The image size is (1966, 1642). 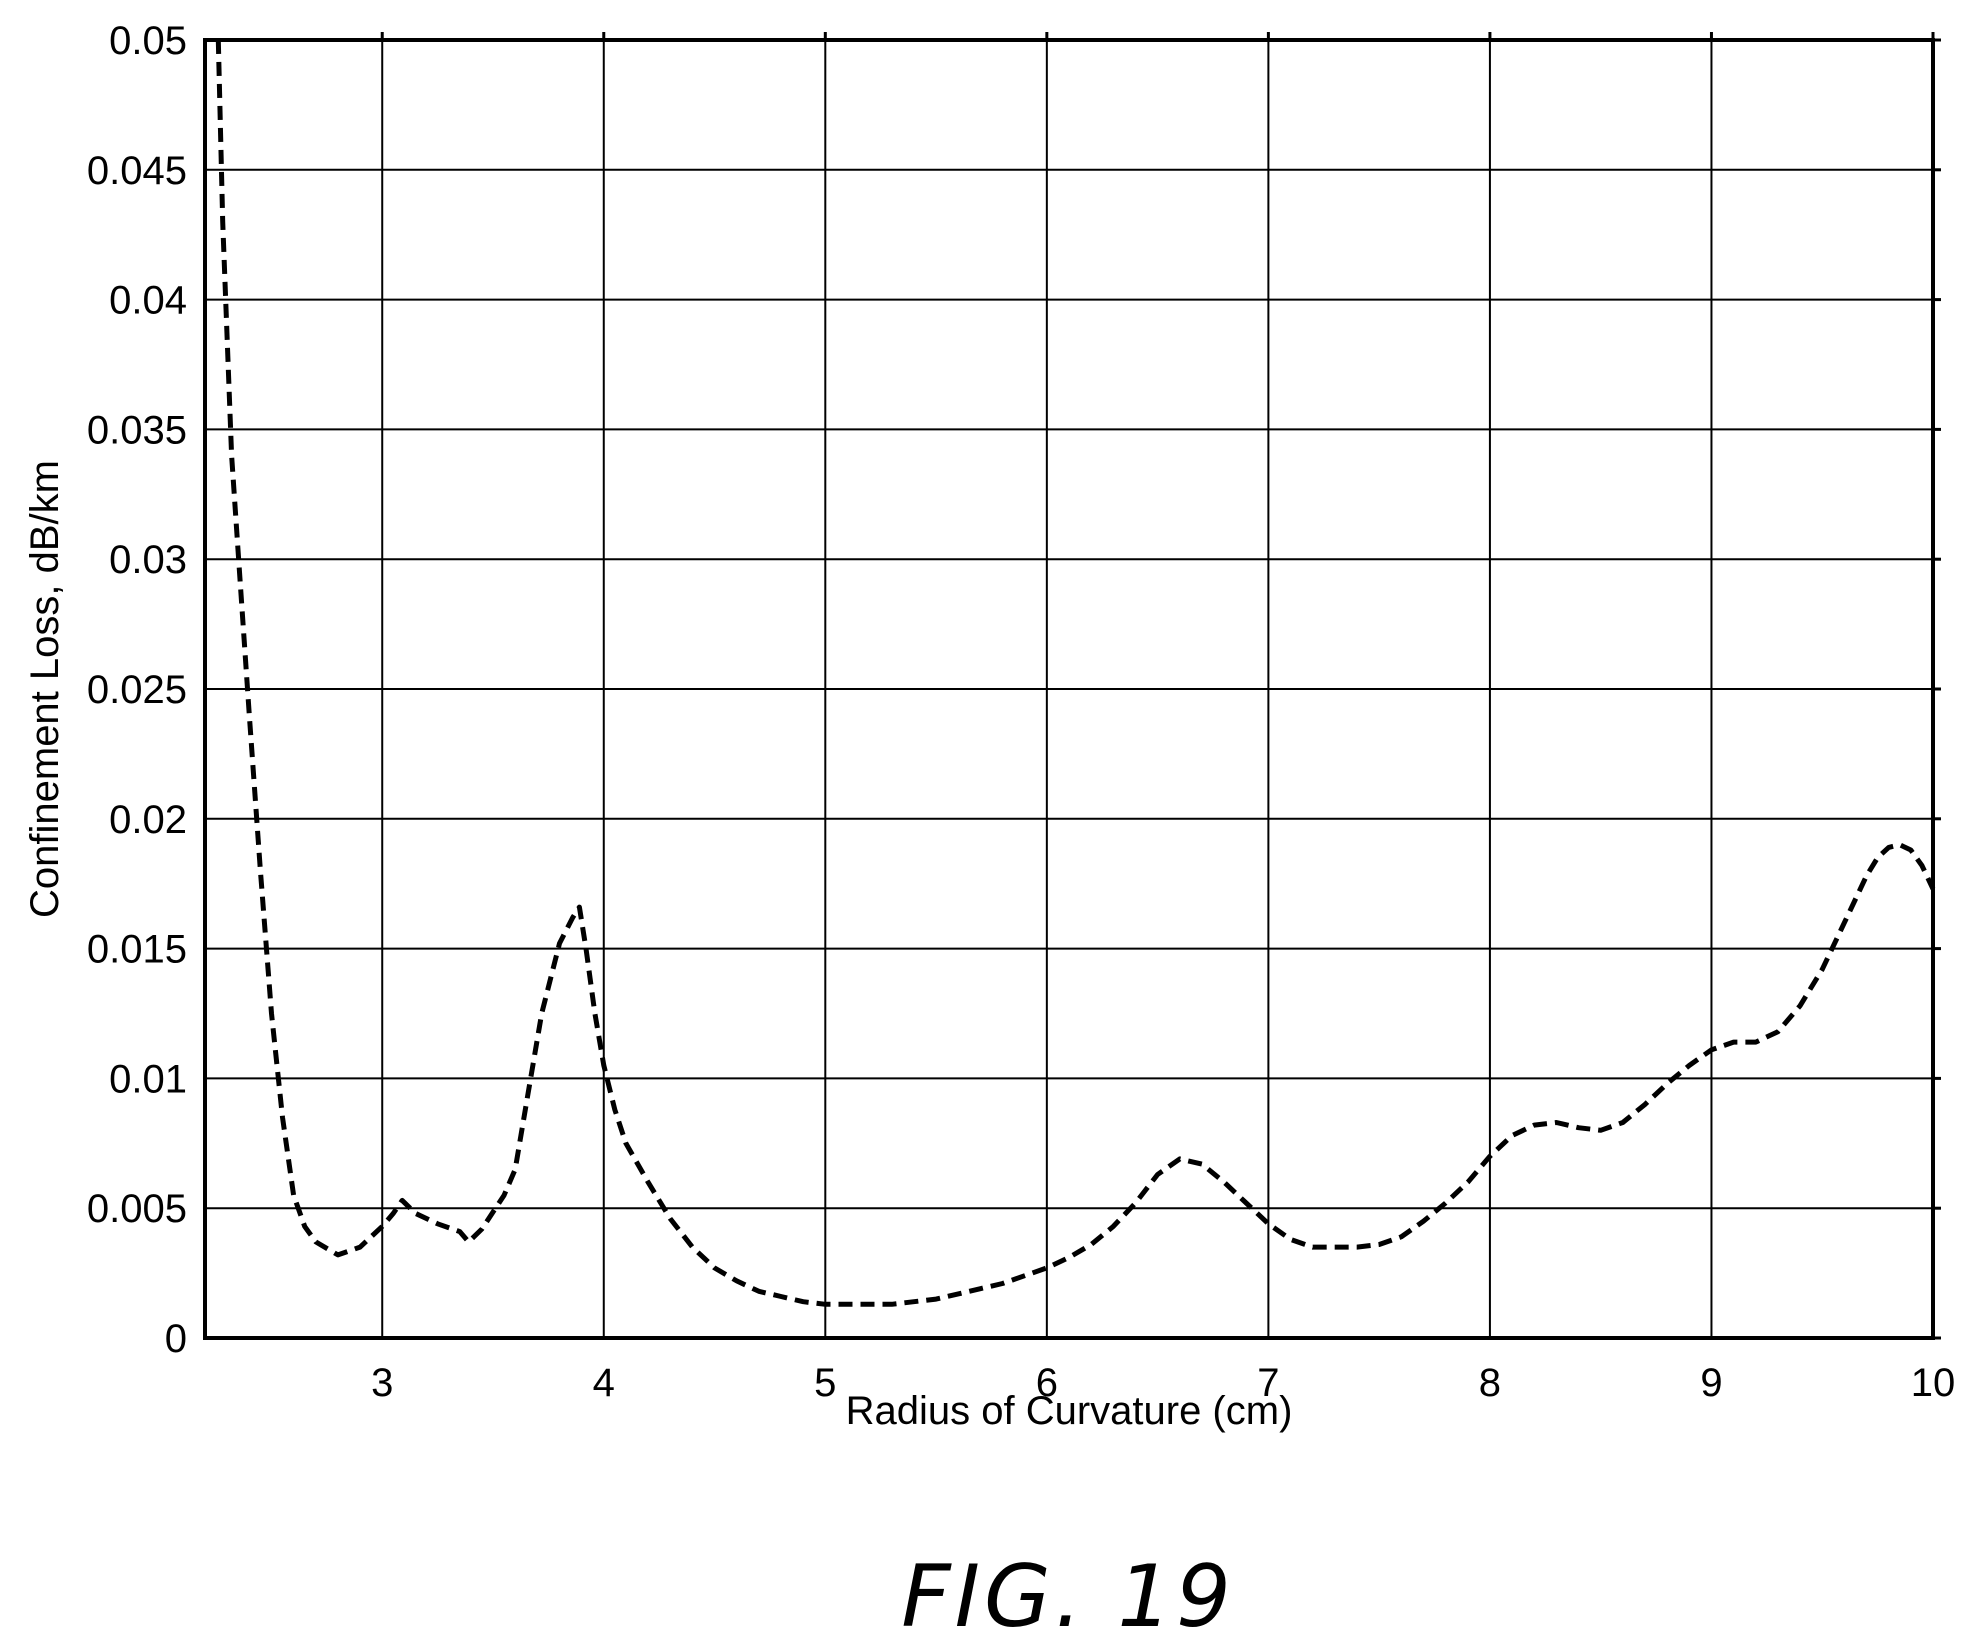 What do you see at coordinates (1268, 1383) in the screenshot?
I see `x-tick-label: 7` at bounding box center [1268, 1383].